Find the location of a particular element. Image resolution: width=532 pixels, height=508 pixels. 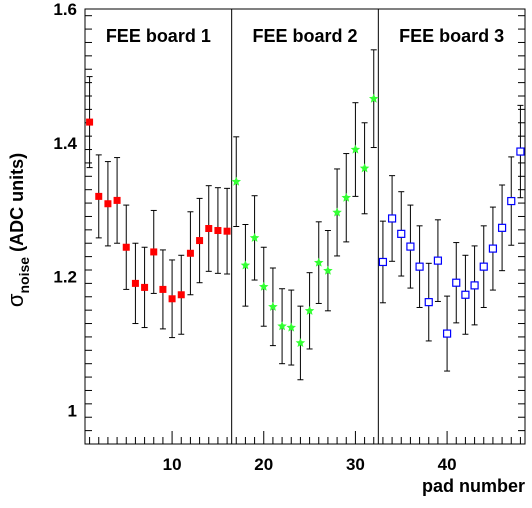

y-tick-label: 1.6 is located at coordinates (65, 9).